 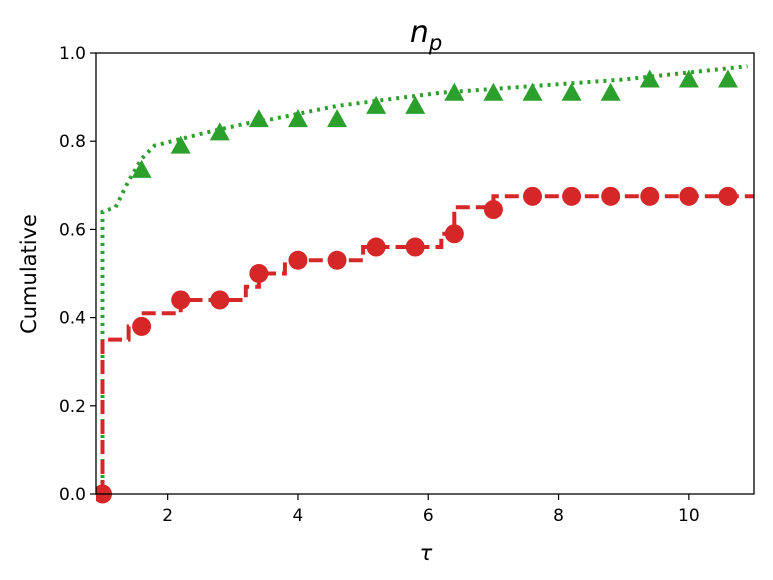 What do you see at coordinates (72, 230) in the screenshot?
I see `y-tick-label: 0.6` at bounding box center [72, 230].